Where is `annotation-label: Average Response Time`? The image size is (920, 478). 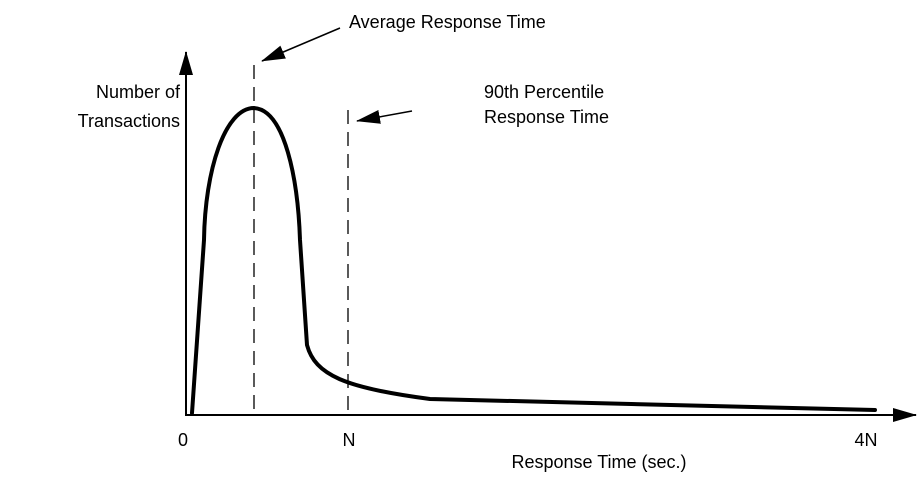 annotation-label: Average Response Time is located at coordinates (447, 22).